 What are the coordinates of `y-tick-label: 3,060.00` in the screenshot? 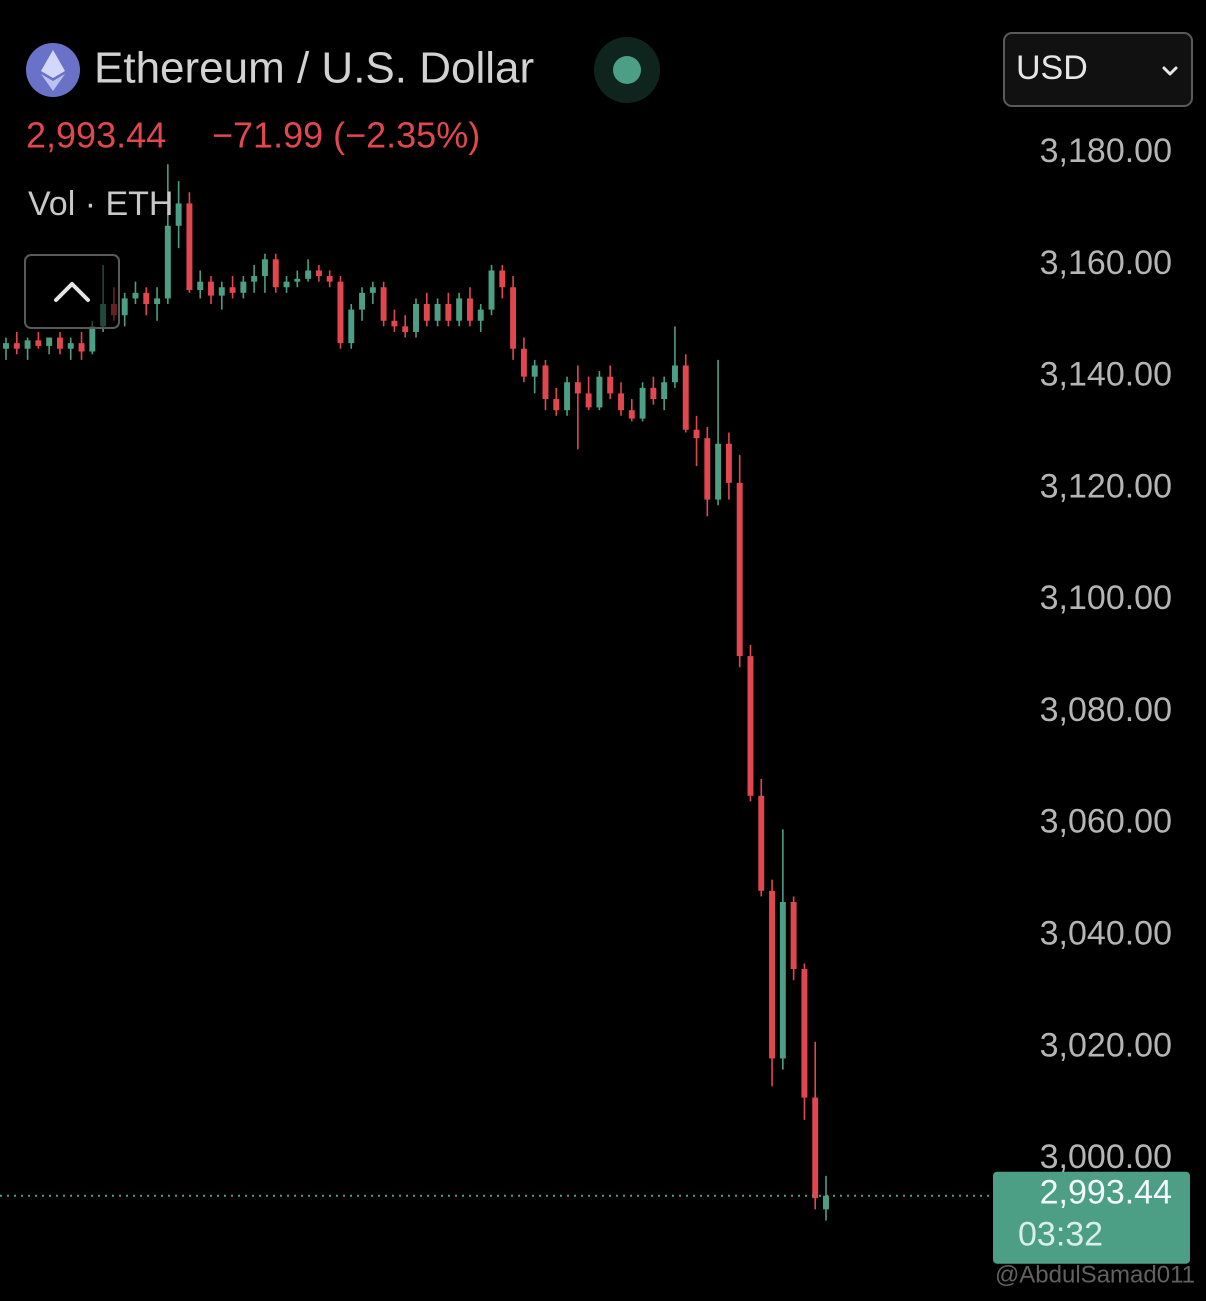 It's located at (1106, 822).